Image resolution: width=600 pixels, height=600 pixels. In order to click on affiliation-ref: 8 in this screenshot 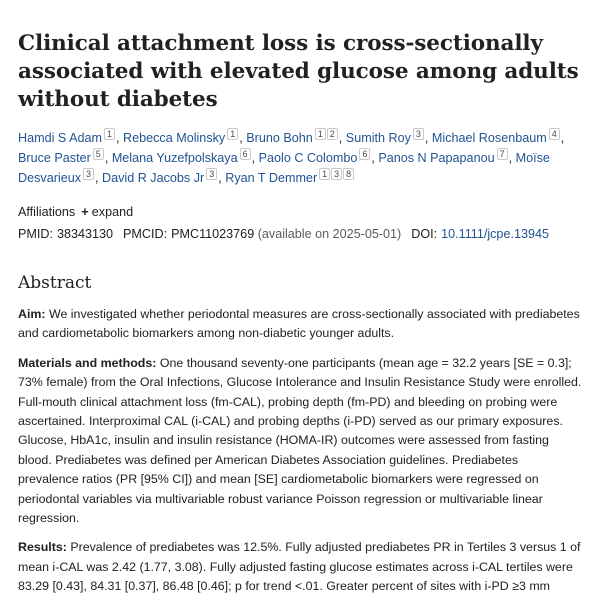, I will do `click(349, 173)`.